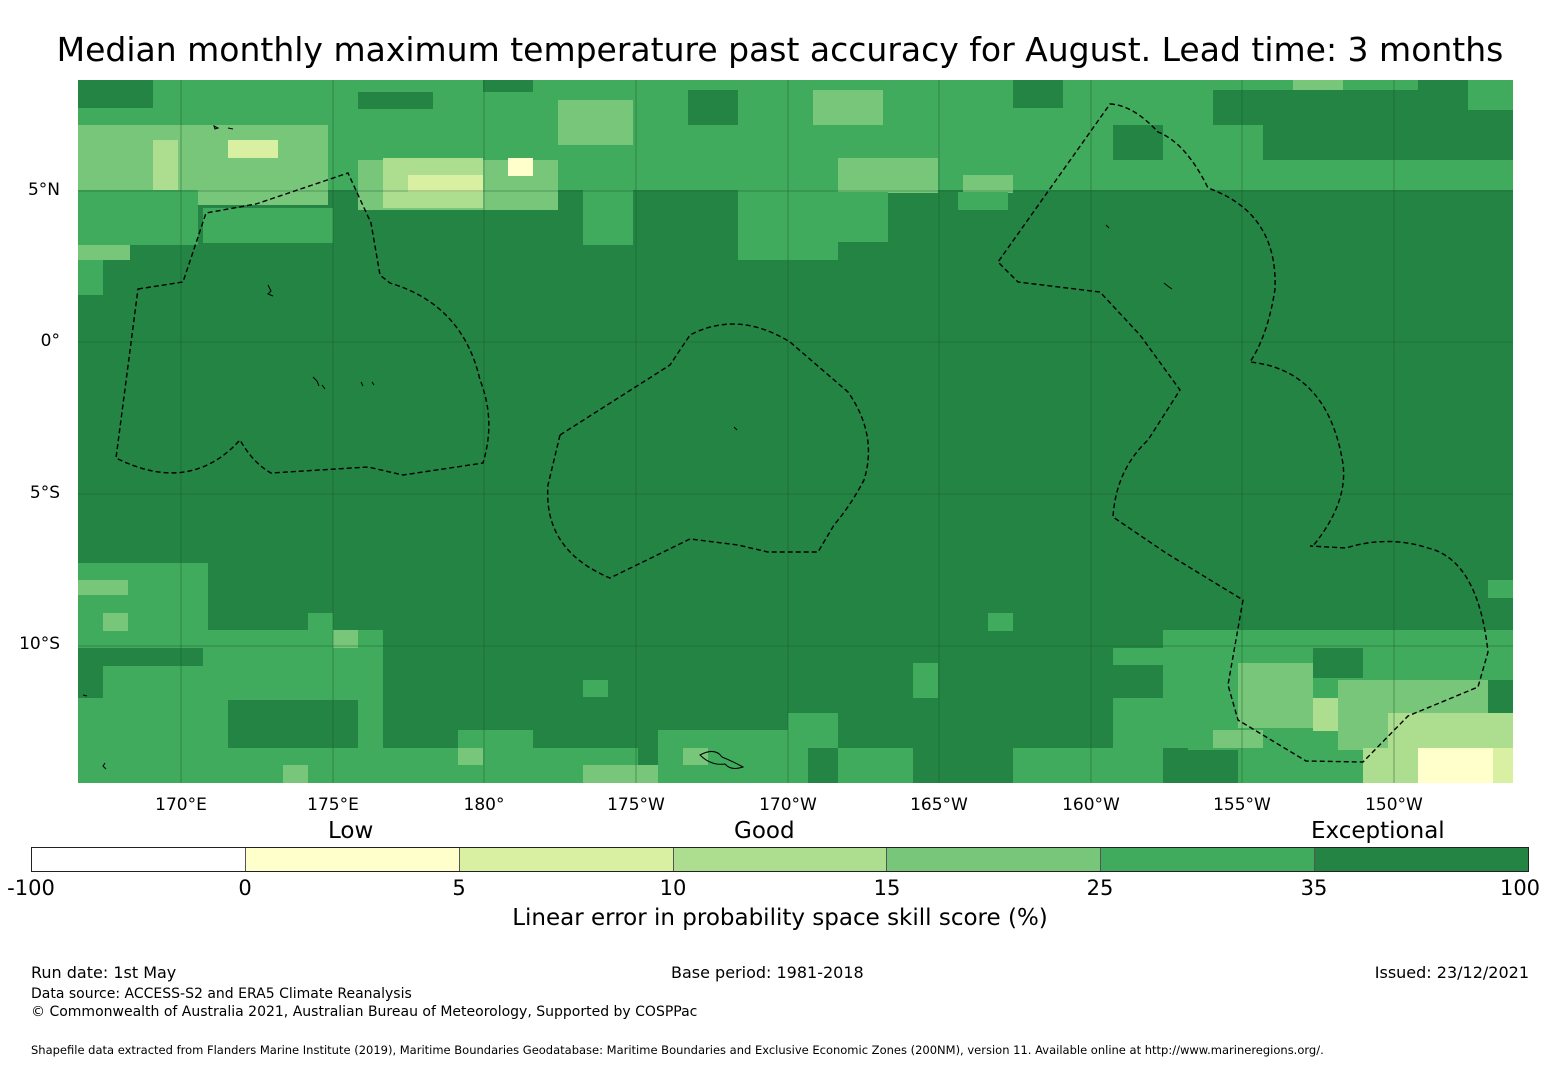 This screenshot has height=1065, width=1560. I want to click on base-period: Base period: 1981-2018, so click(767, 972).